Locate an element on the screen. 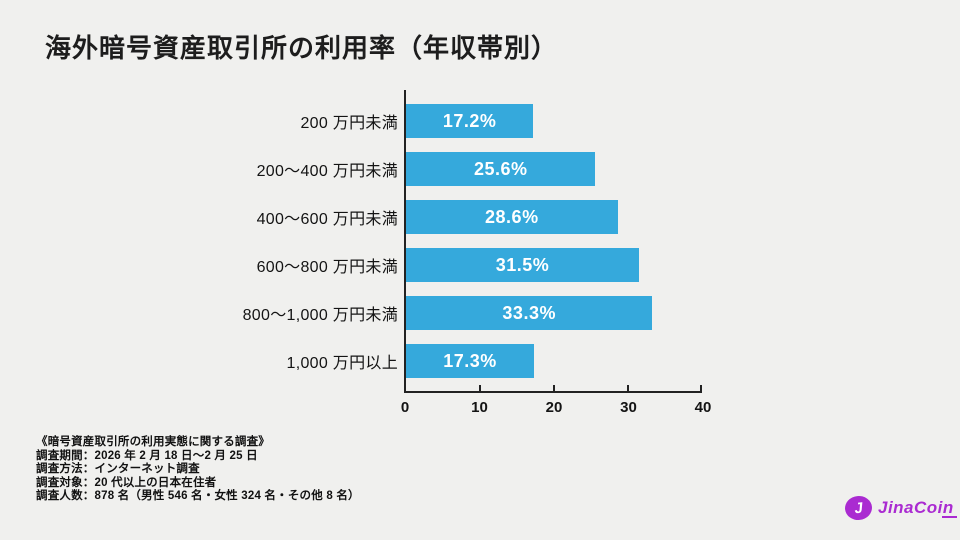 The width and height of the screenshot is (960, 540). bar: 17.2% is located at coordinates (470, 121).